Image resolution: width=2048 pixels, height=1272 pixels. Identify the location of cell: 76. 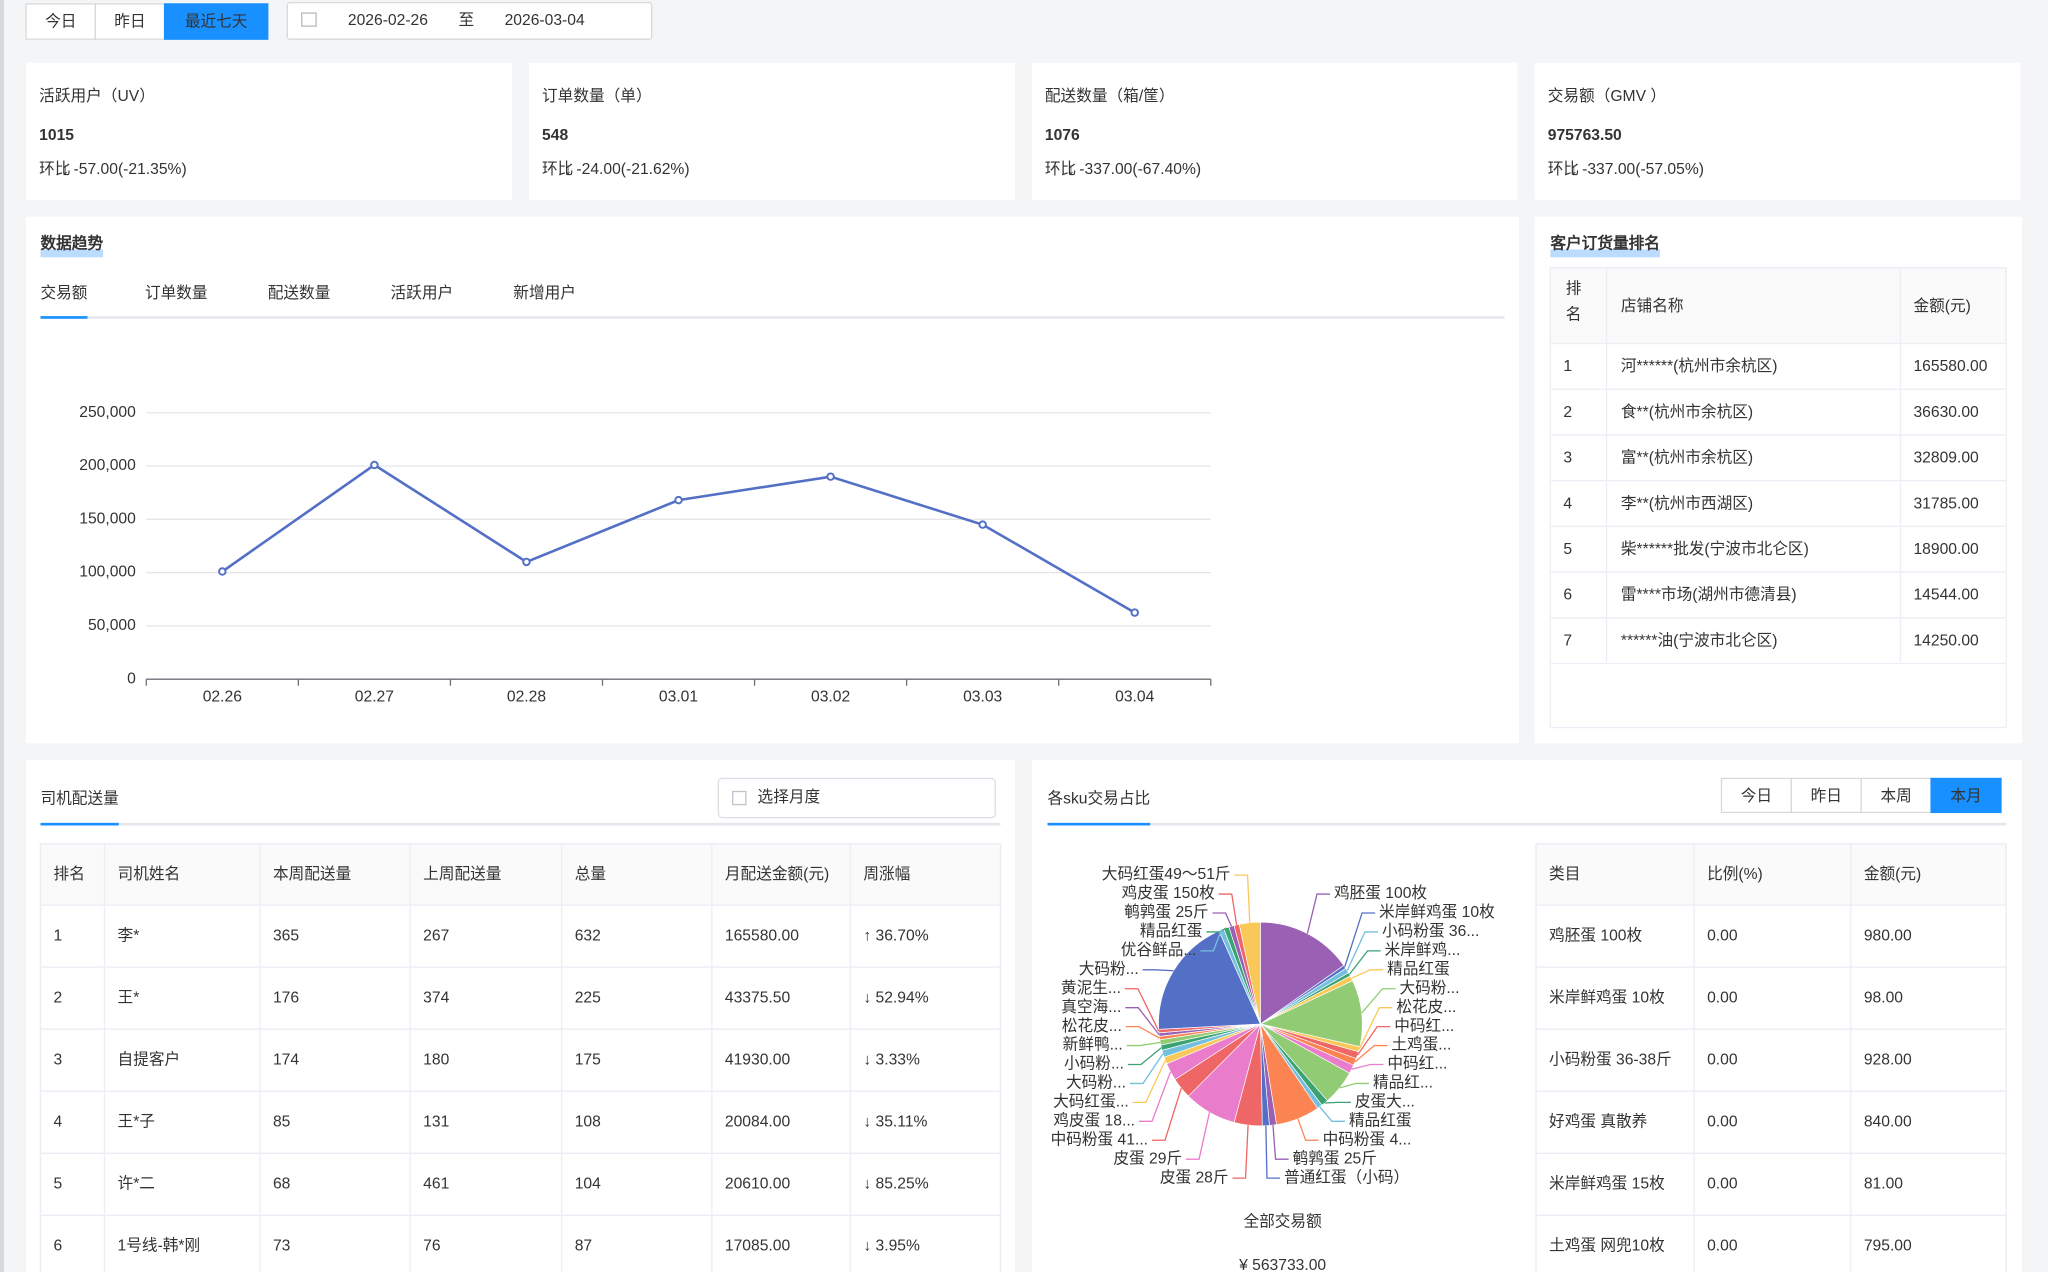
(432, 1246).